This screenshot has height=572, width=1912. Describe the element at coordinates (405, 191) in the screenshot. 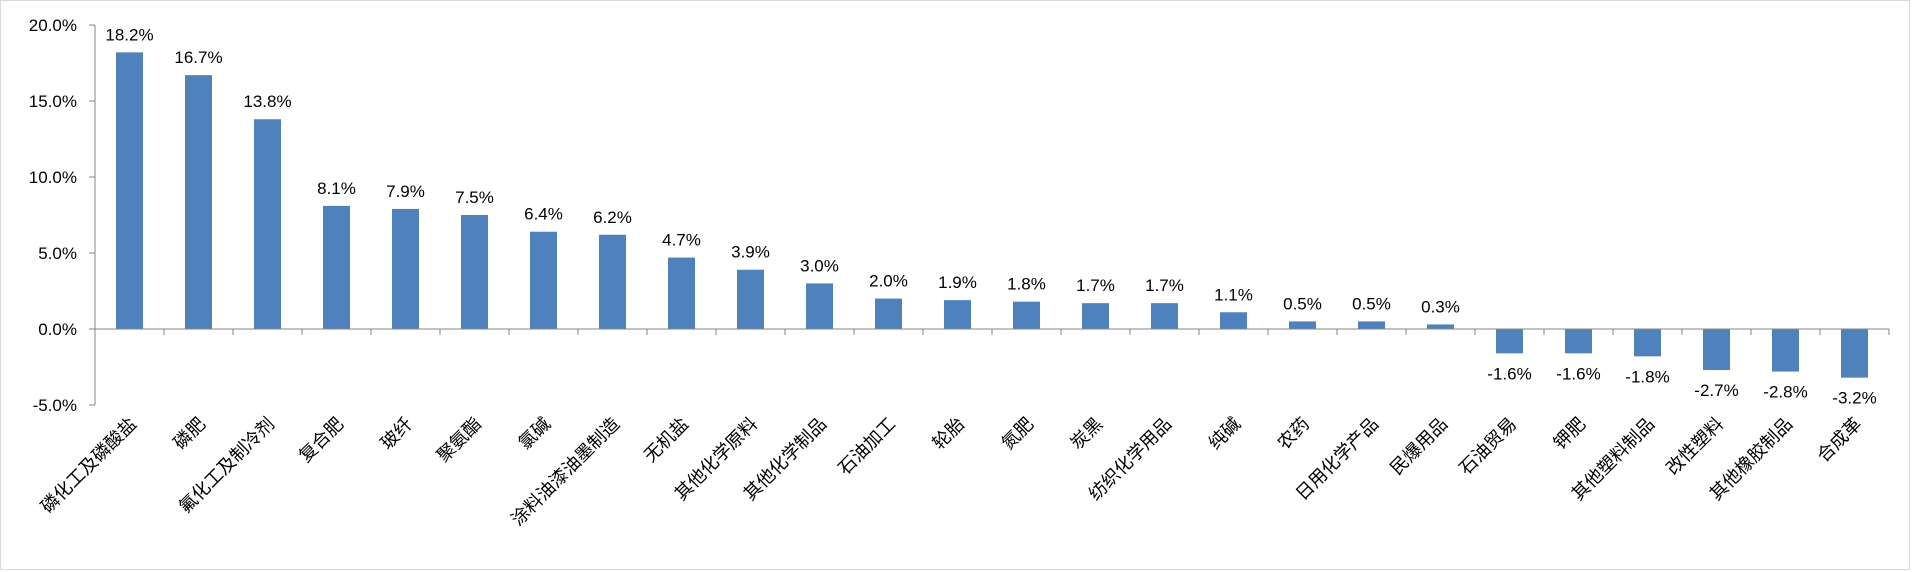

I see `data-label: 7.9%` at that location.